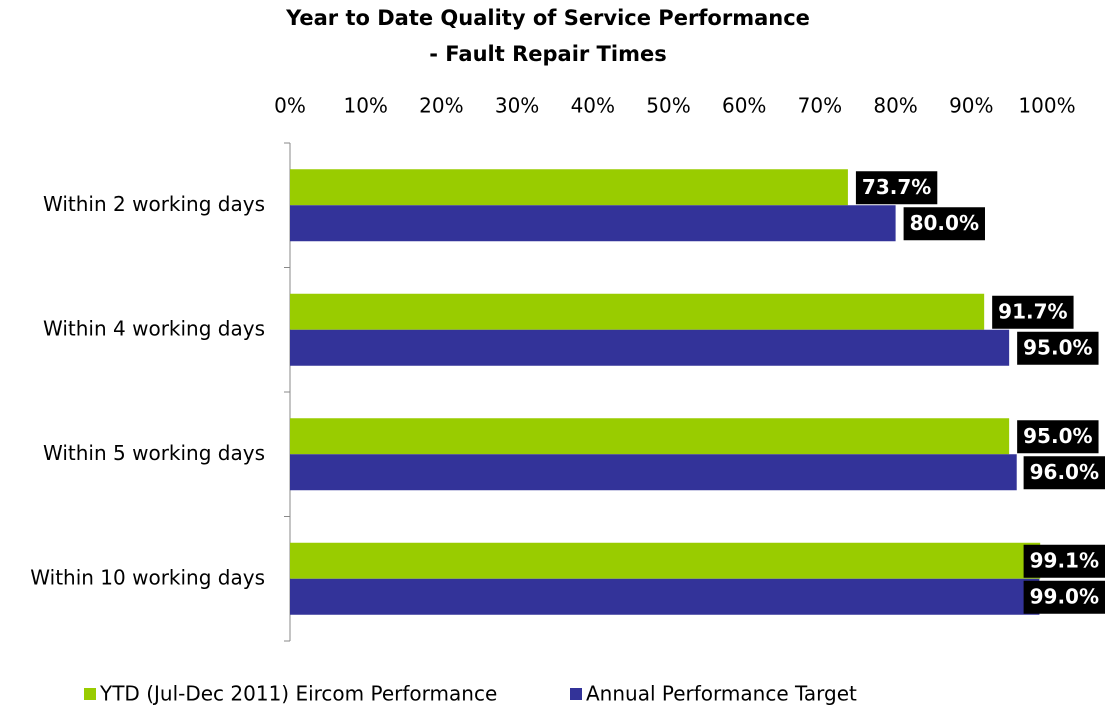 The width and height of the screenshot is (1116, 713). Describe the element at coordinates (517, 106) in the screenshot. I see `x-tick-label: 30%` at that location.